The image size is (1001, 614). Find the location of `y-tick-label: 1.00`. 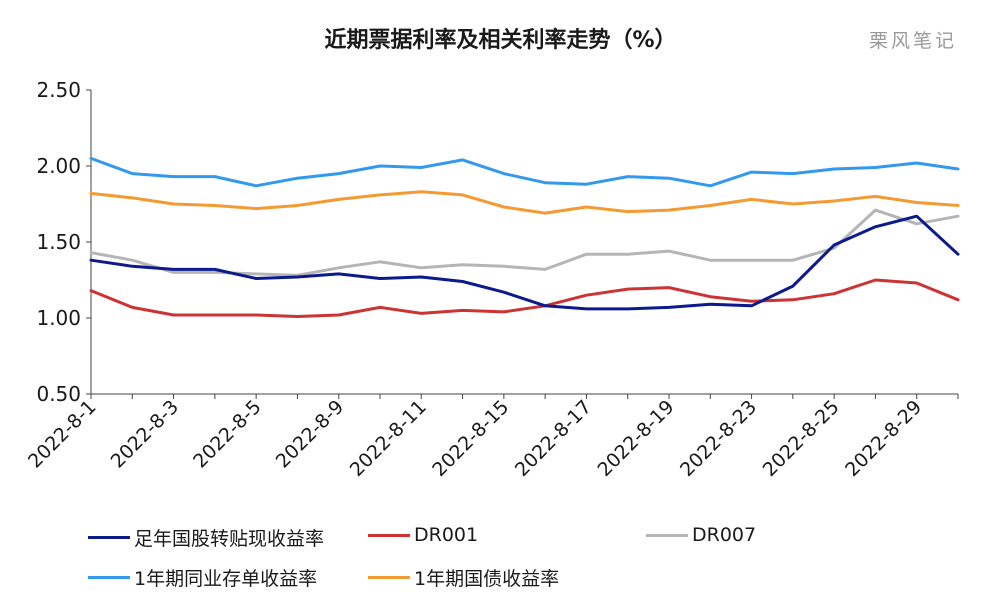

y-tick-label: 1.00 is located at coordinates (58, 318).